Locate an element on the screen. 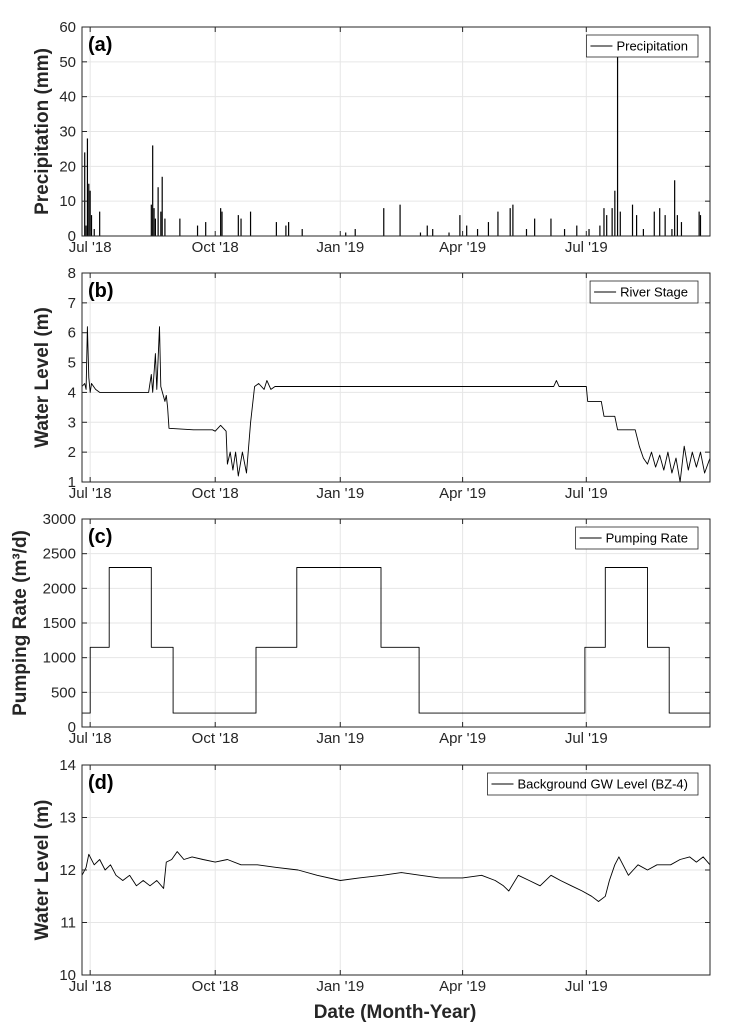 The height and width of the screenshot is (1028, 750). legend: River Stage is located at coordinates (644, 292).